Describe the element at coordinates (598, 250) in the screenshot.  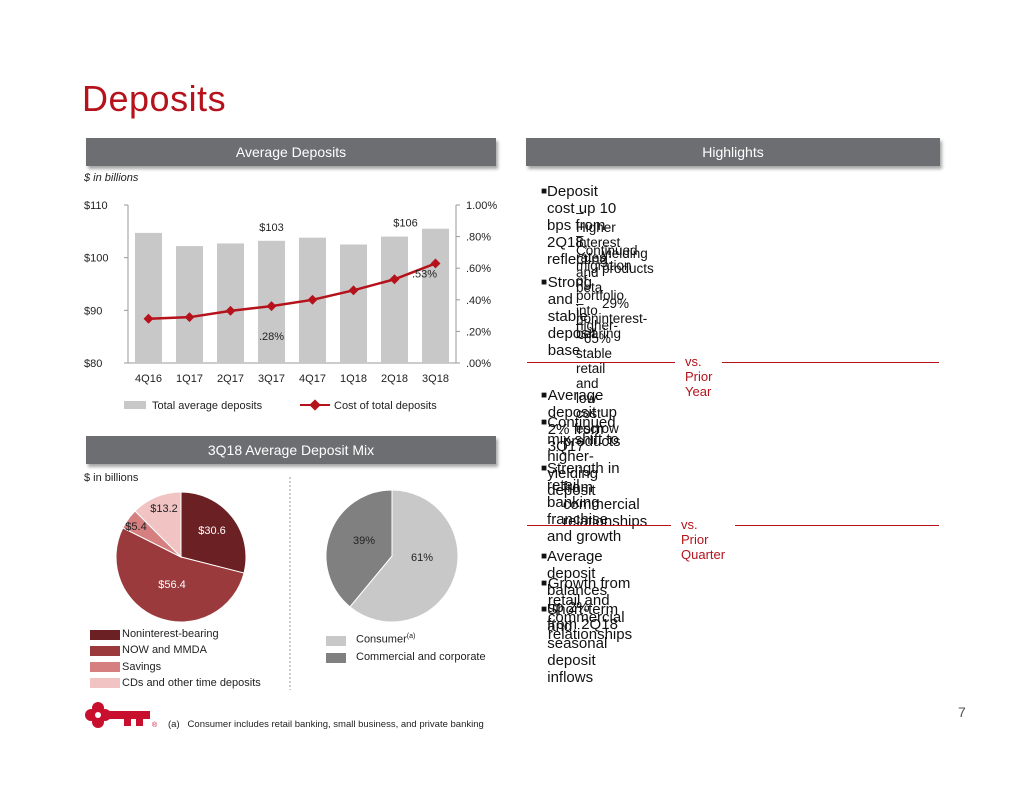
I see `highlight-sub-rates: –Higher interest rates and beta` at that location.